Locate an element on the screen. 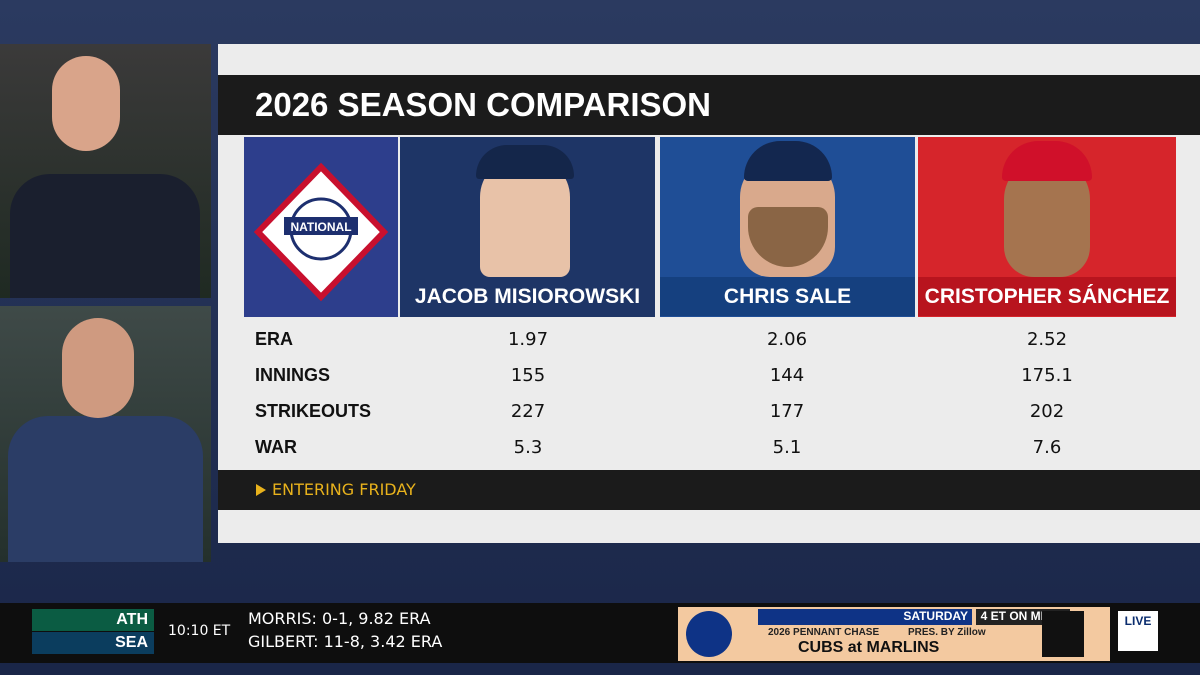 This screenshot has height=675, width=1200. stat-value: 2.06 is located at coordinates (787, 339).